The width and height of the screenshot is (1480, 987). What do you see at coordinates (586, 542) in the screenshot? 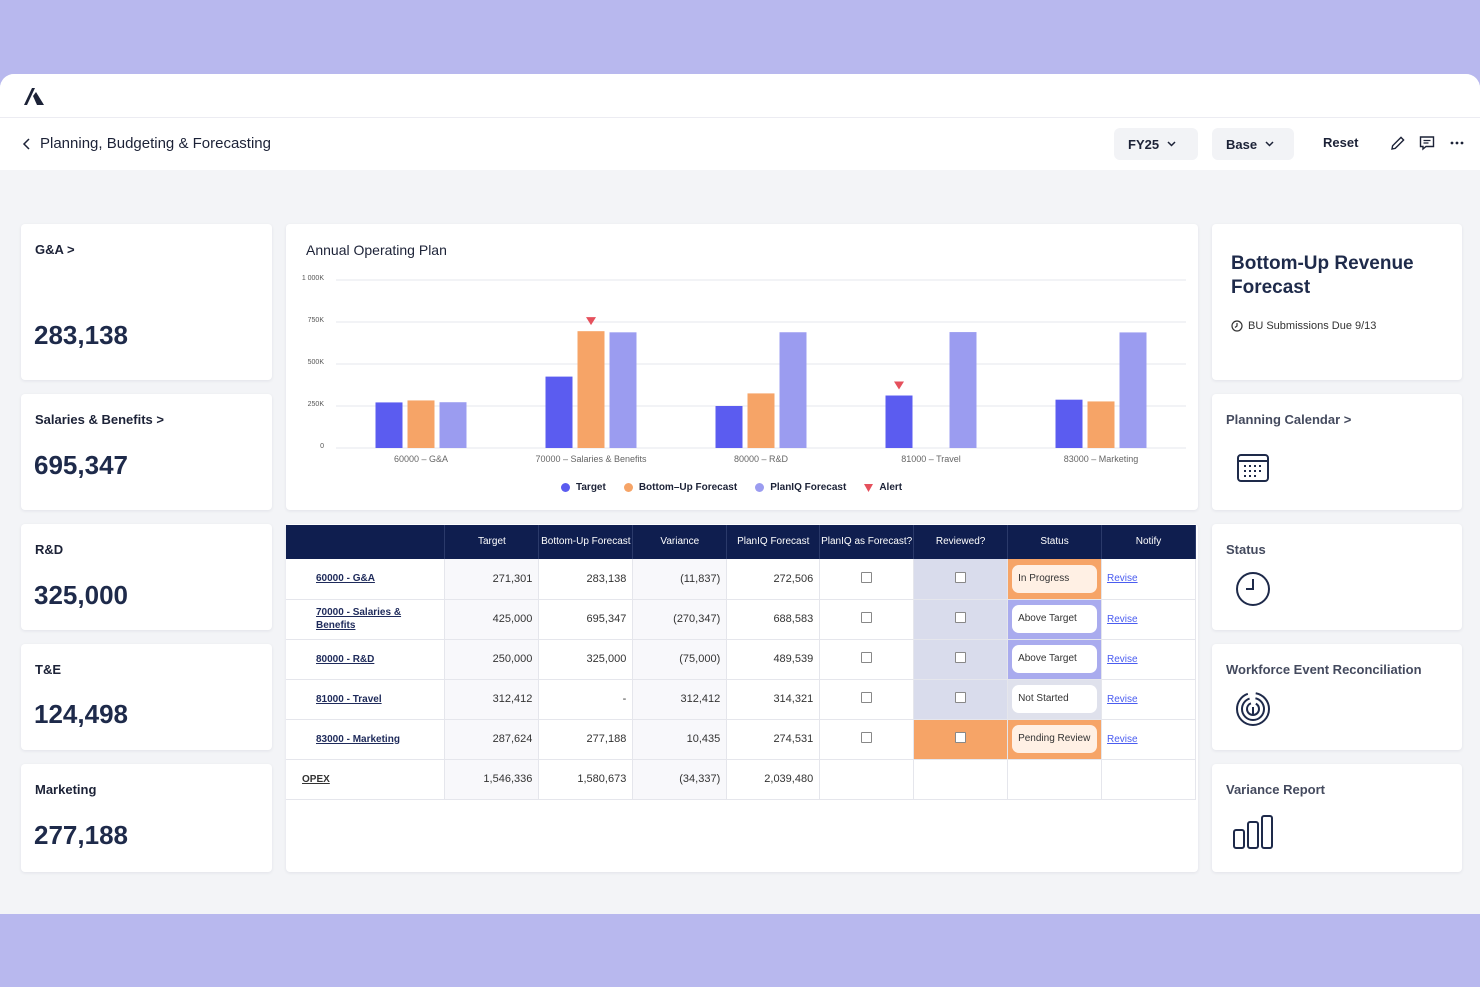
I see `column-header: Bottom-Up Forecast` at bounding box center [586, 542].